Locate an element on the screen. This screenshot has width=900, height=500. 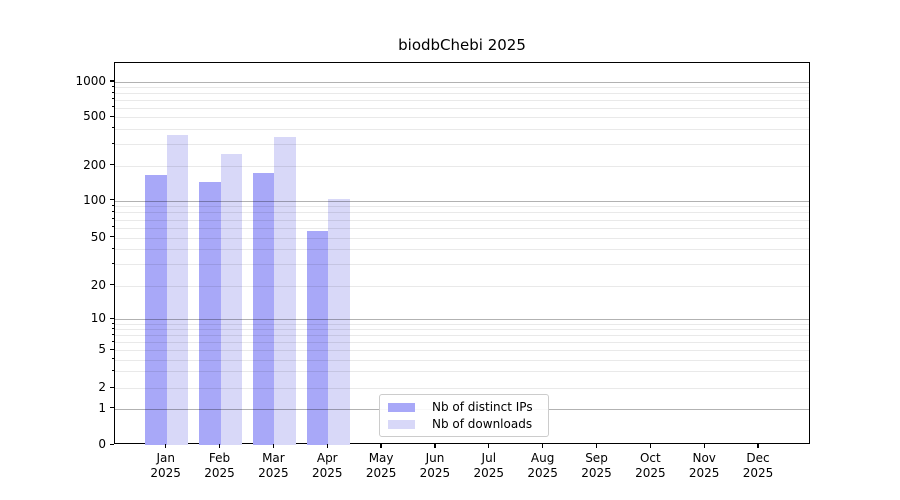
y-tick-label: 5 is located at coordinates (102, 349).